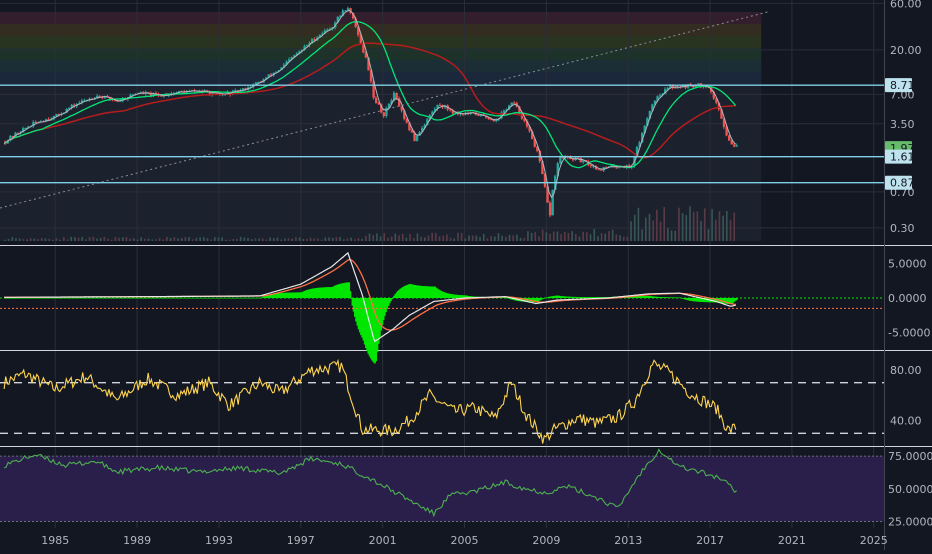  What do you see at coordinates (381, 78) in the screenshot?
I see `price-band` at bounding box center [381, 78].